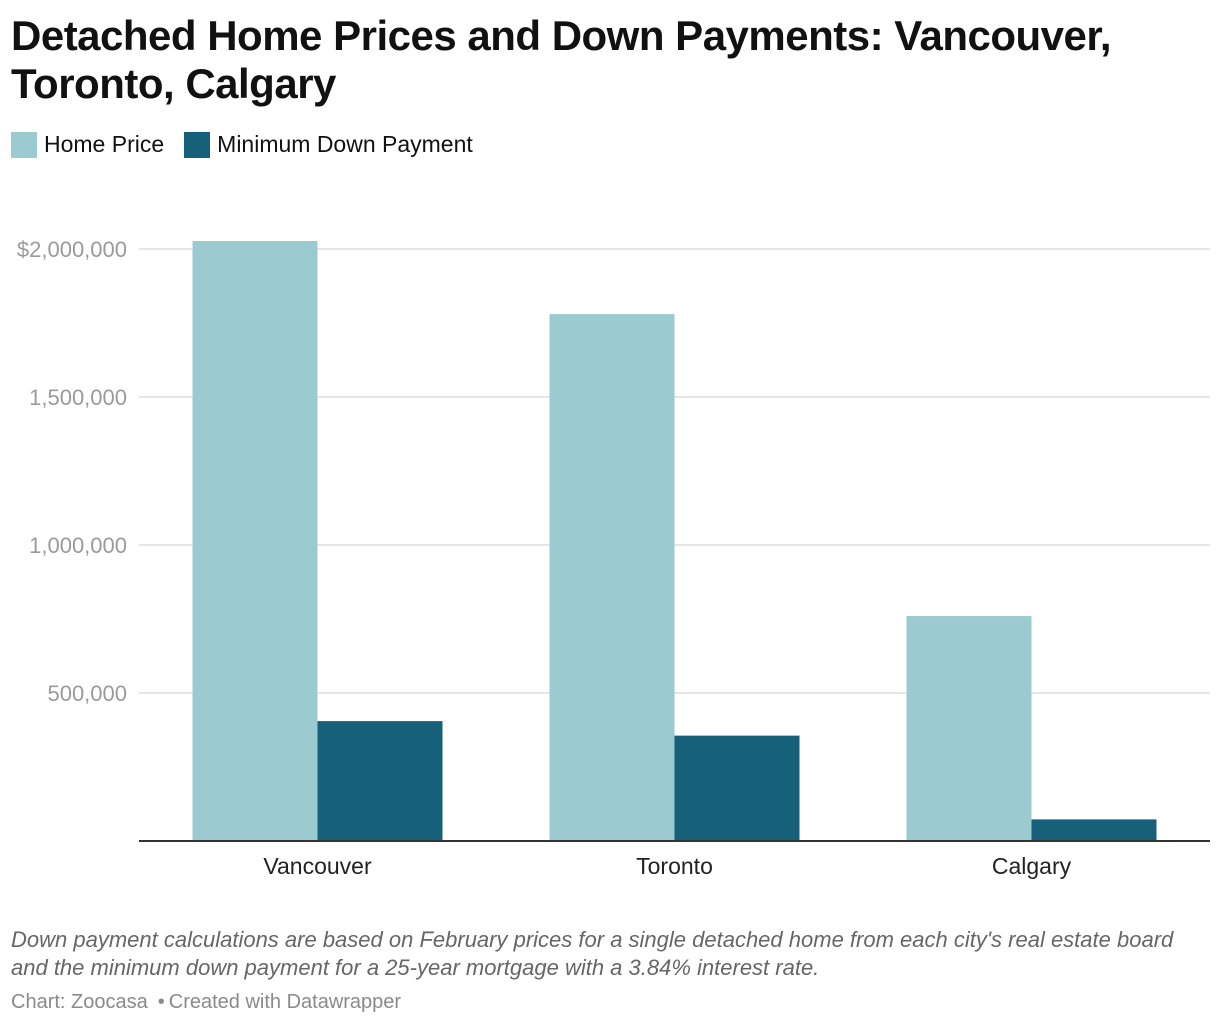  I want to click on legend-label-home-price: Home Price, so click(104, 144).